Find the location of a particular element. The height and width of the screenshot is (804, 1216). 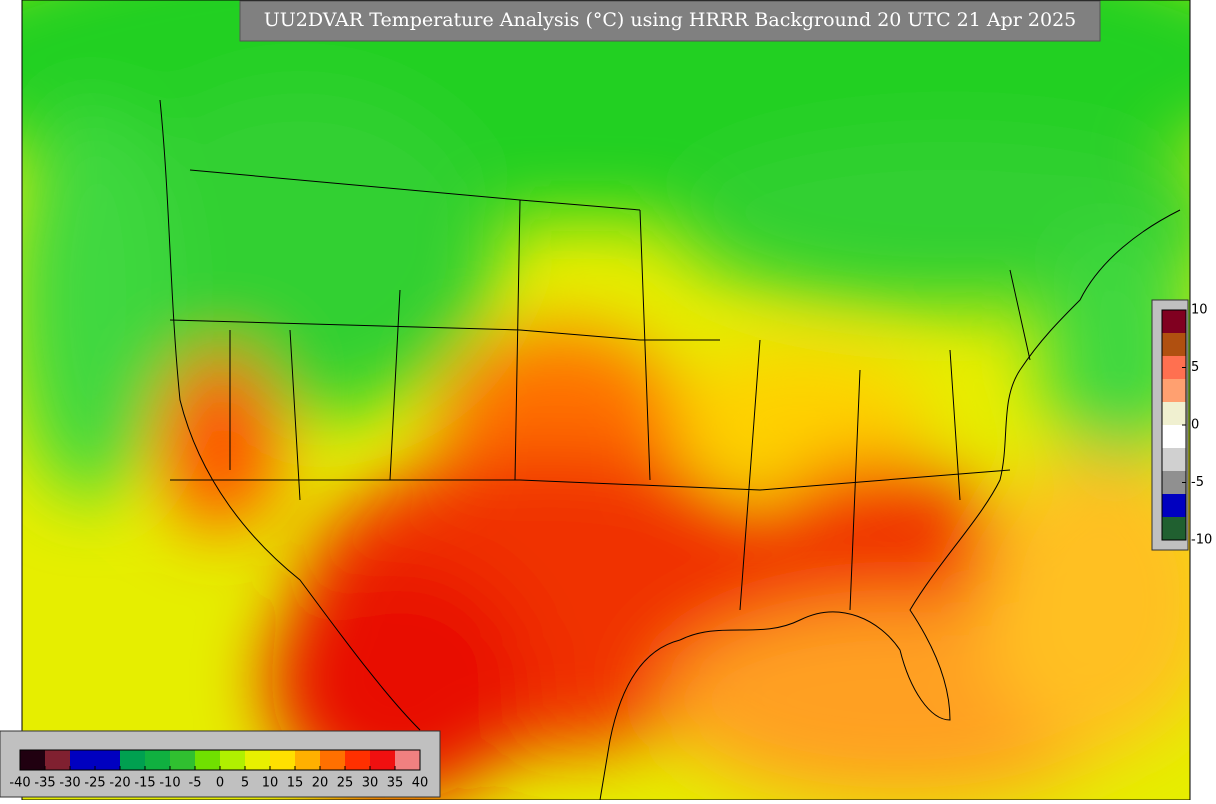

colorbar-tick-label: -10 is located at coordinates (169, 783).